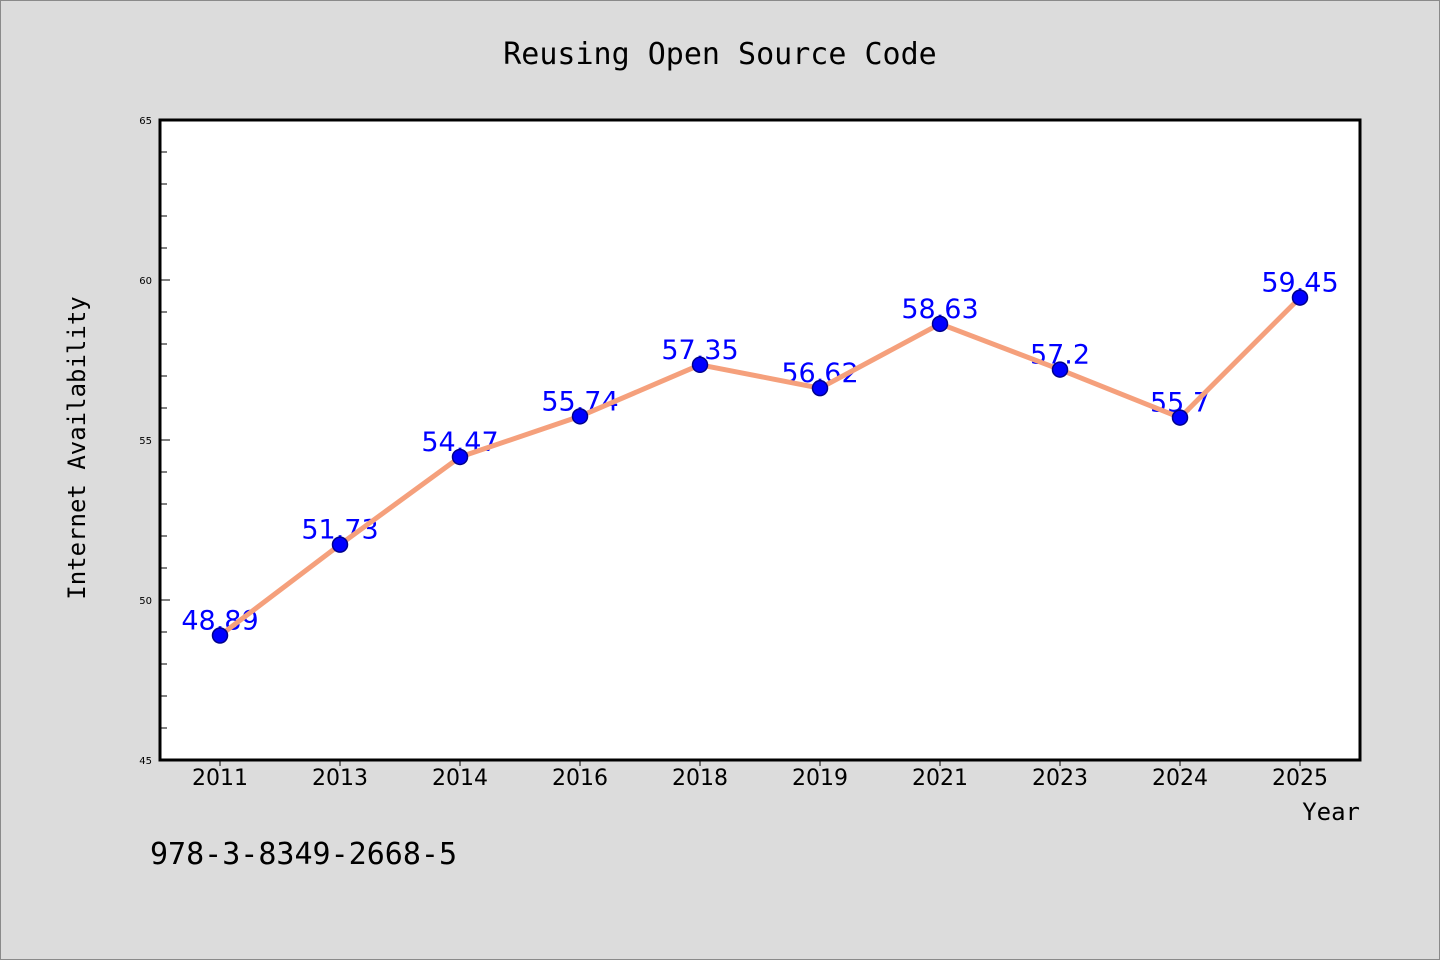  What do you see at coordinates (940, 324) in the screenshot?
I see `data-point-2021` at bounding box center [940, 324].